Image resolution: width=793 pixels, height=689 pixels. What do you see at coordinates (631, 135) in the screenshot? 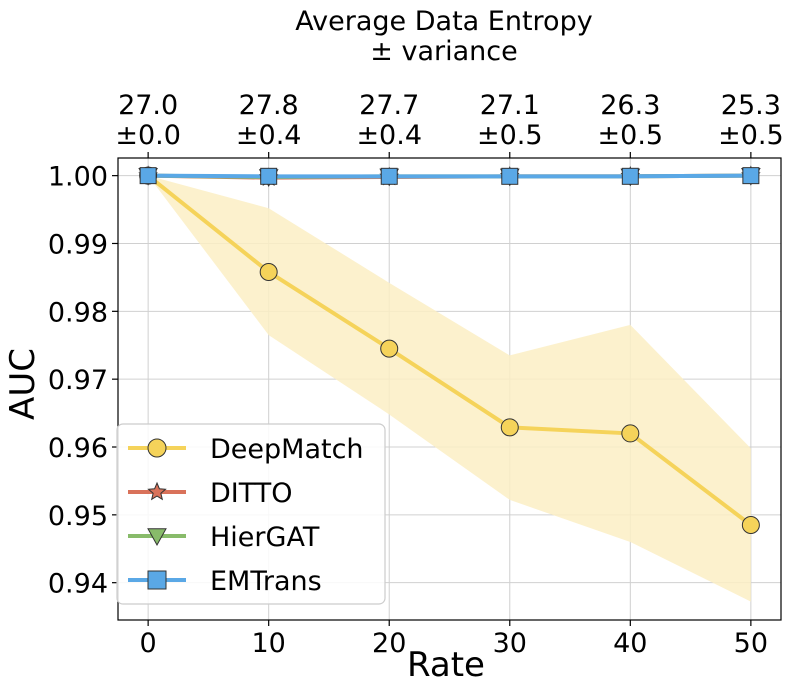
I see `top-tick-variance-4: ±0.5` at bounding box center [631, 135].